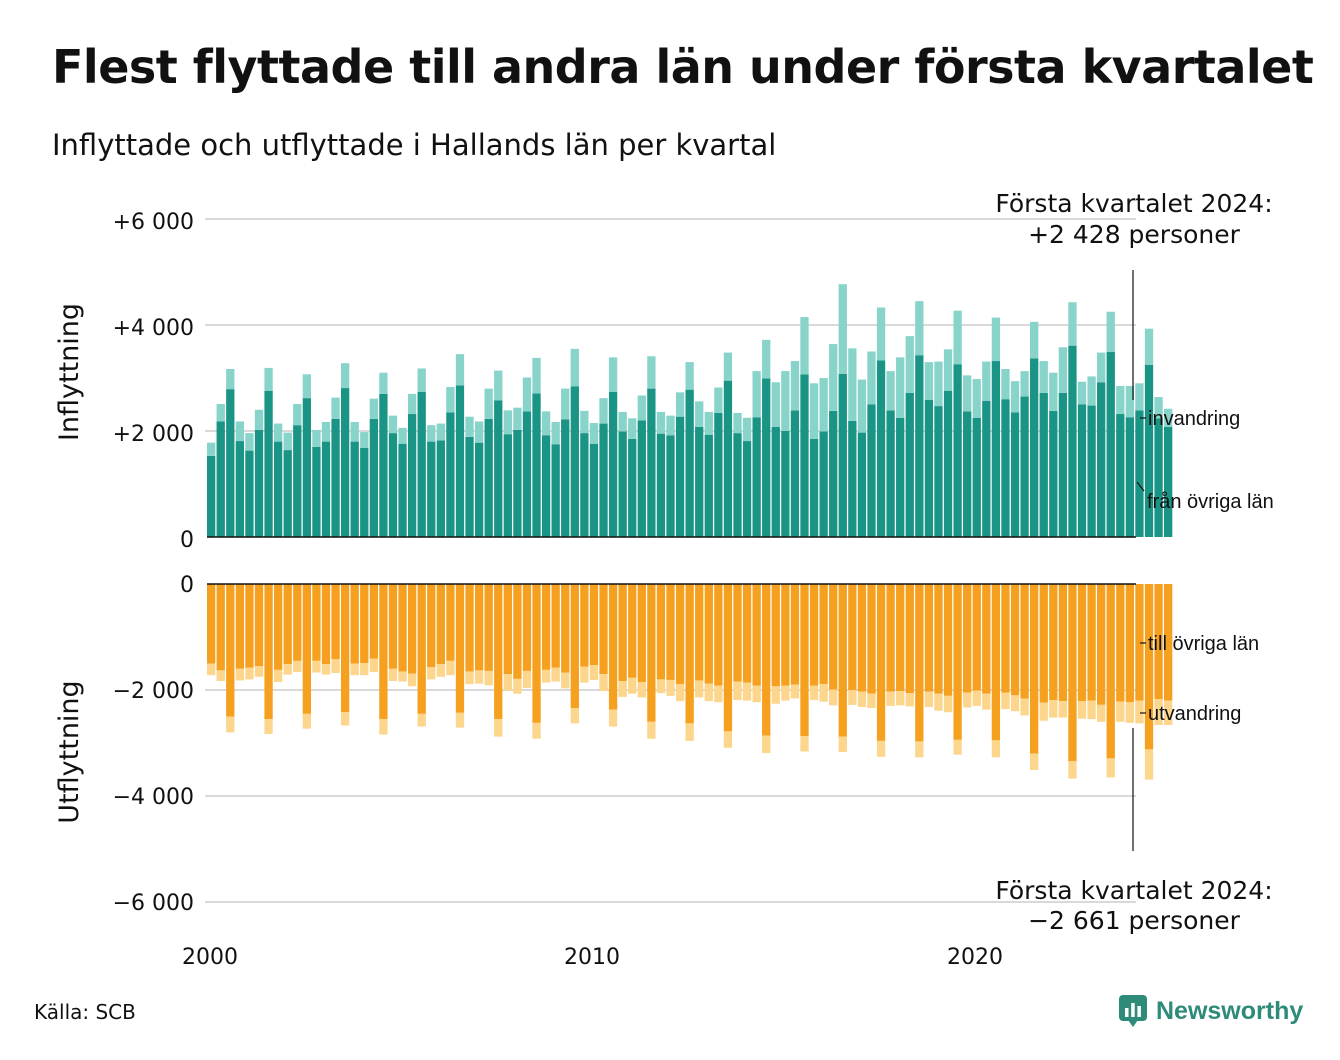  Describe the element at coordinates (85, 1012) in the screenshot. I see `source-note: Källa: SCB` at that location.